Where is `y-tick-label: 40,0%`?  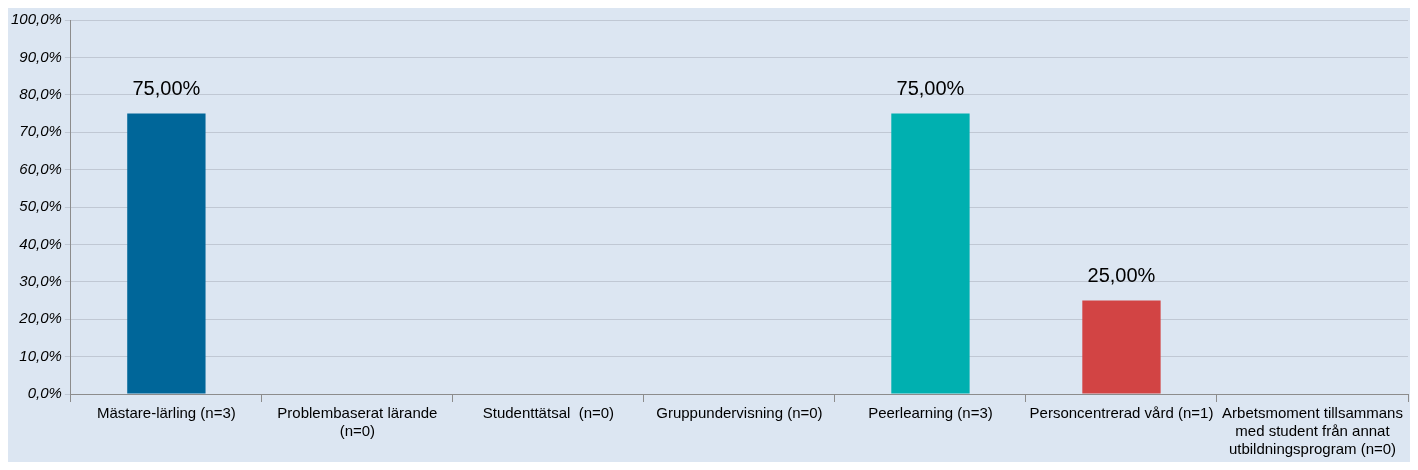 y-tick-label: 40,0% is located at coordinates (40, 243).